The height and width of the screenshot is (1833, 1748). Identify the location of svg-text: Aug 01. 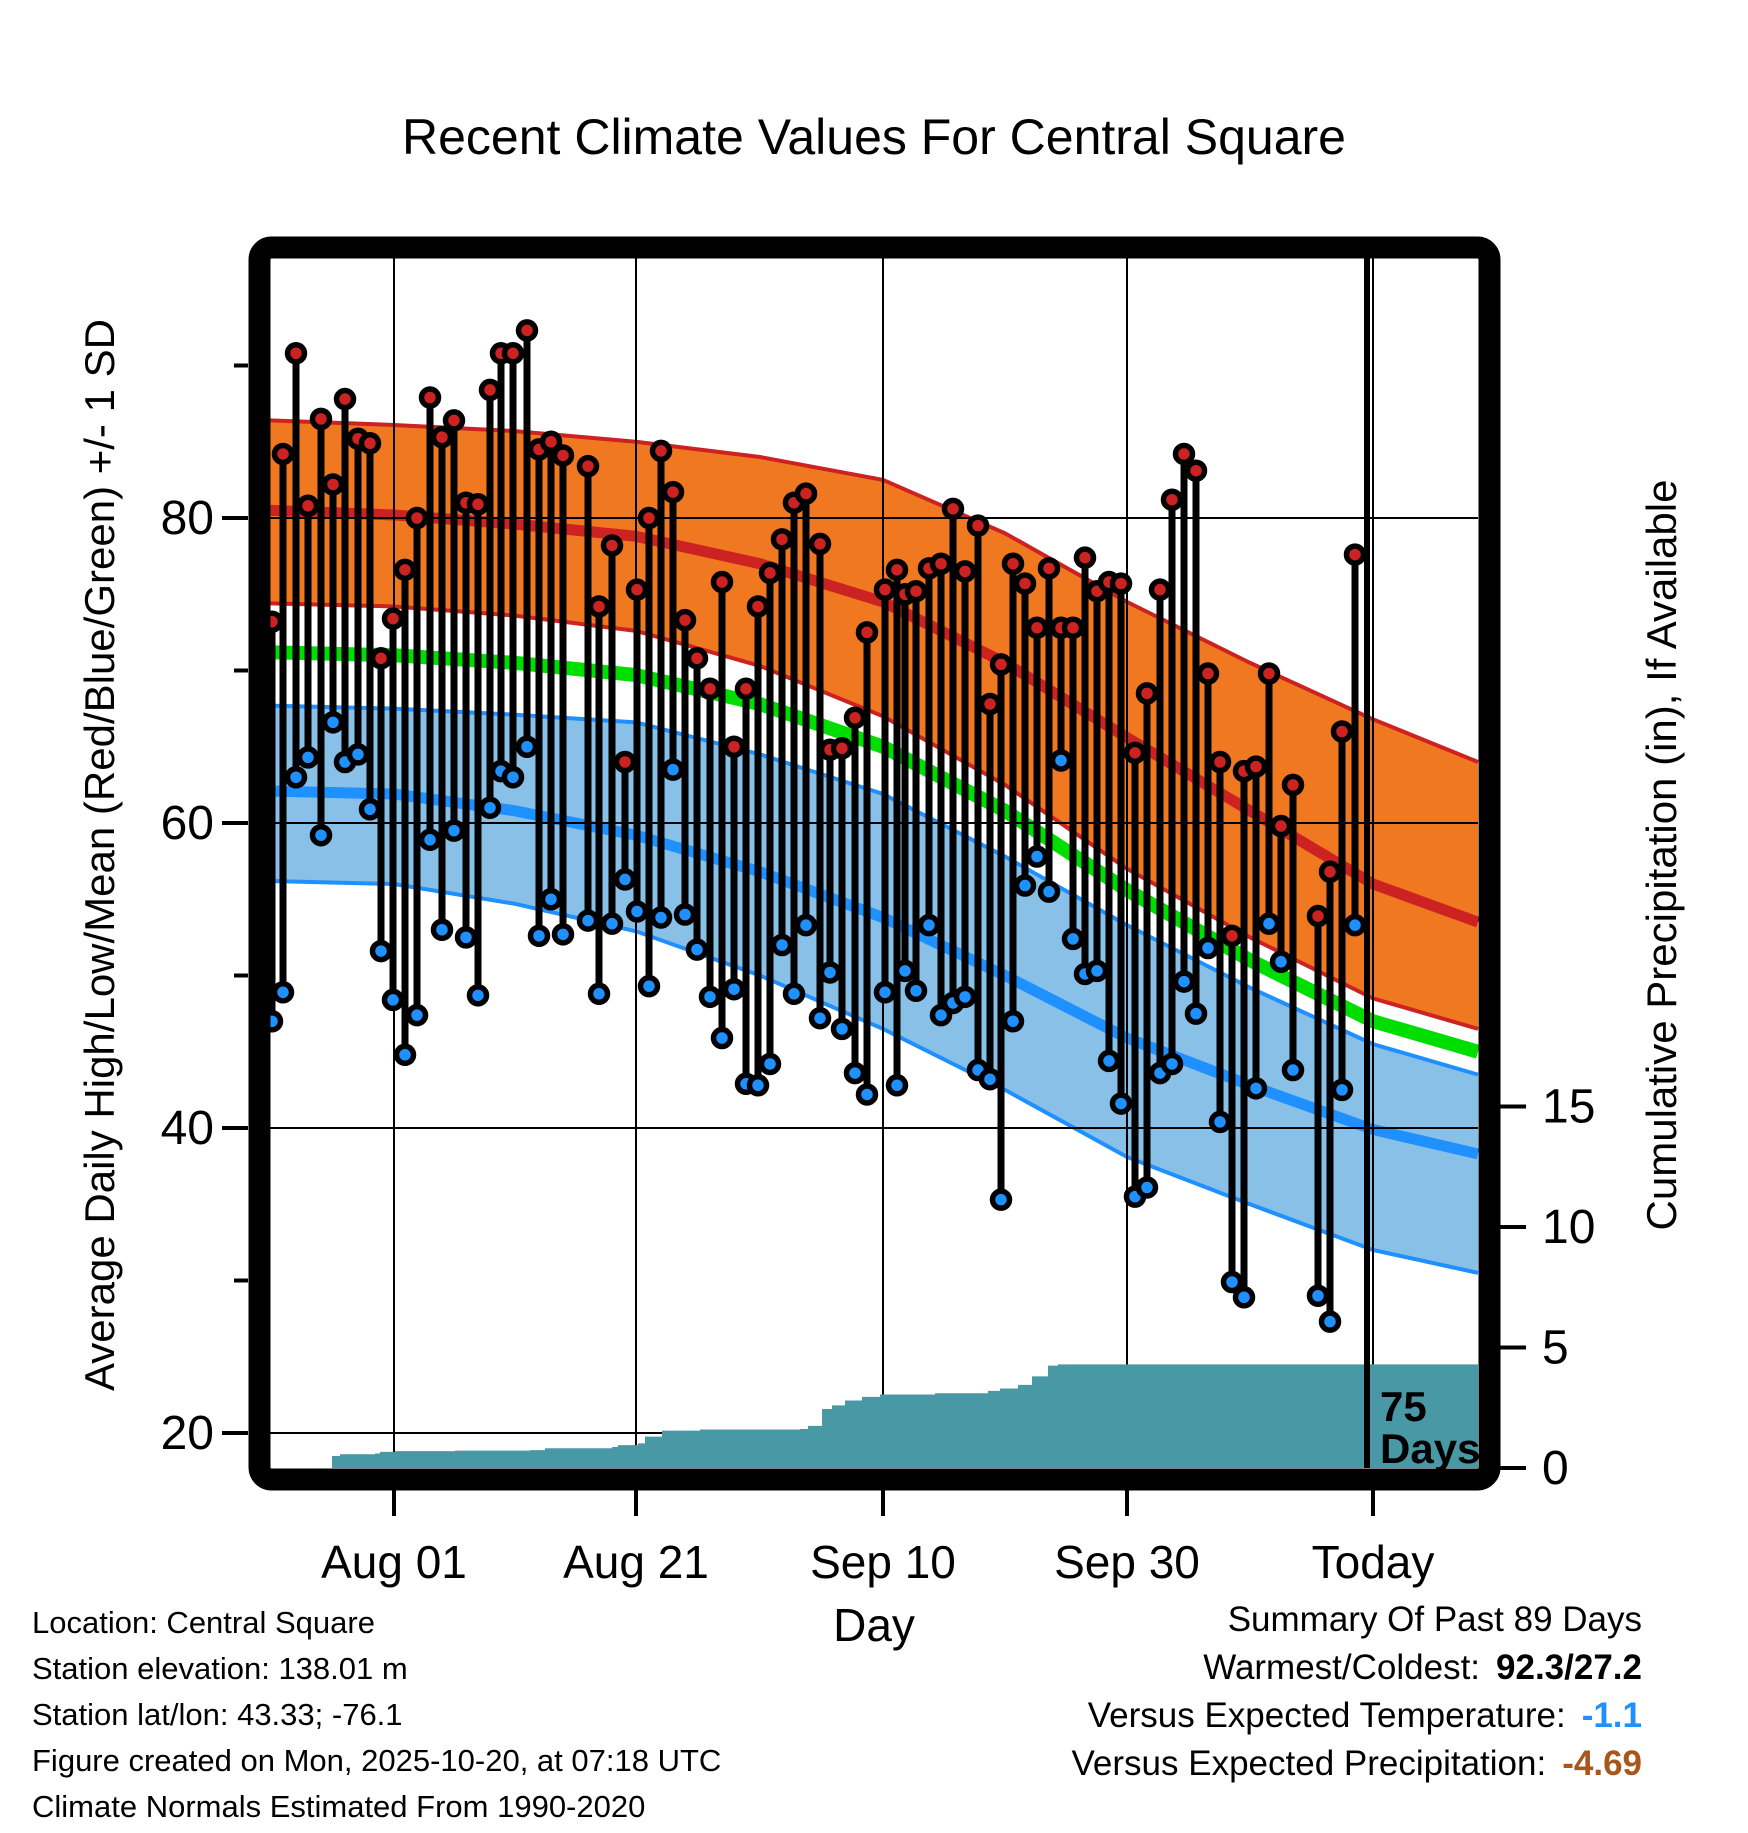
(394, 1562).